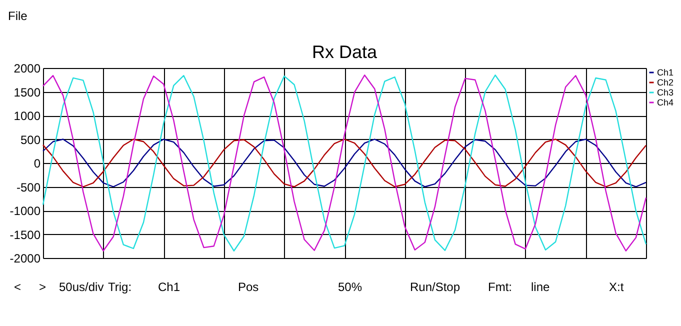  I want to click on text: Run/Stop, so click(435, 287).